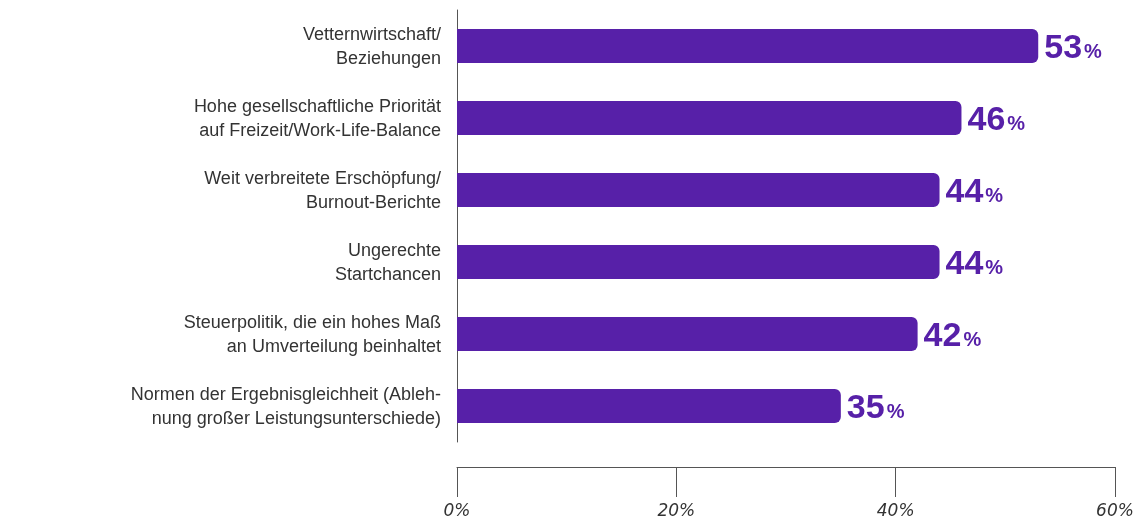  Describe the element at coordinates (457, 509) in the screenshot. I see `x-tick-label: 0%` at that location.